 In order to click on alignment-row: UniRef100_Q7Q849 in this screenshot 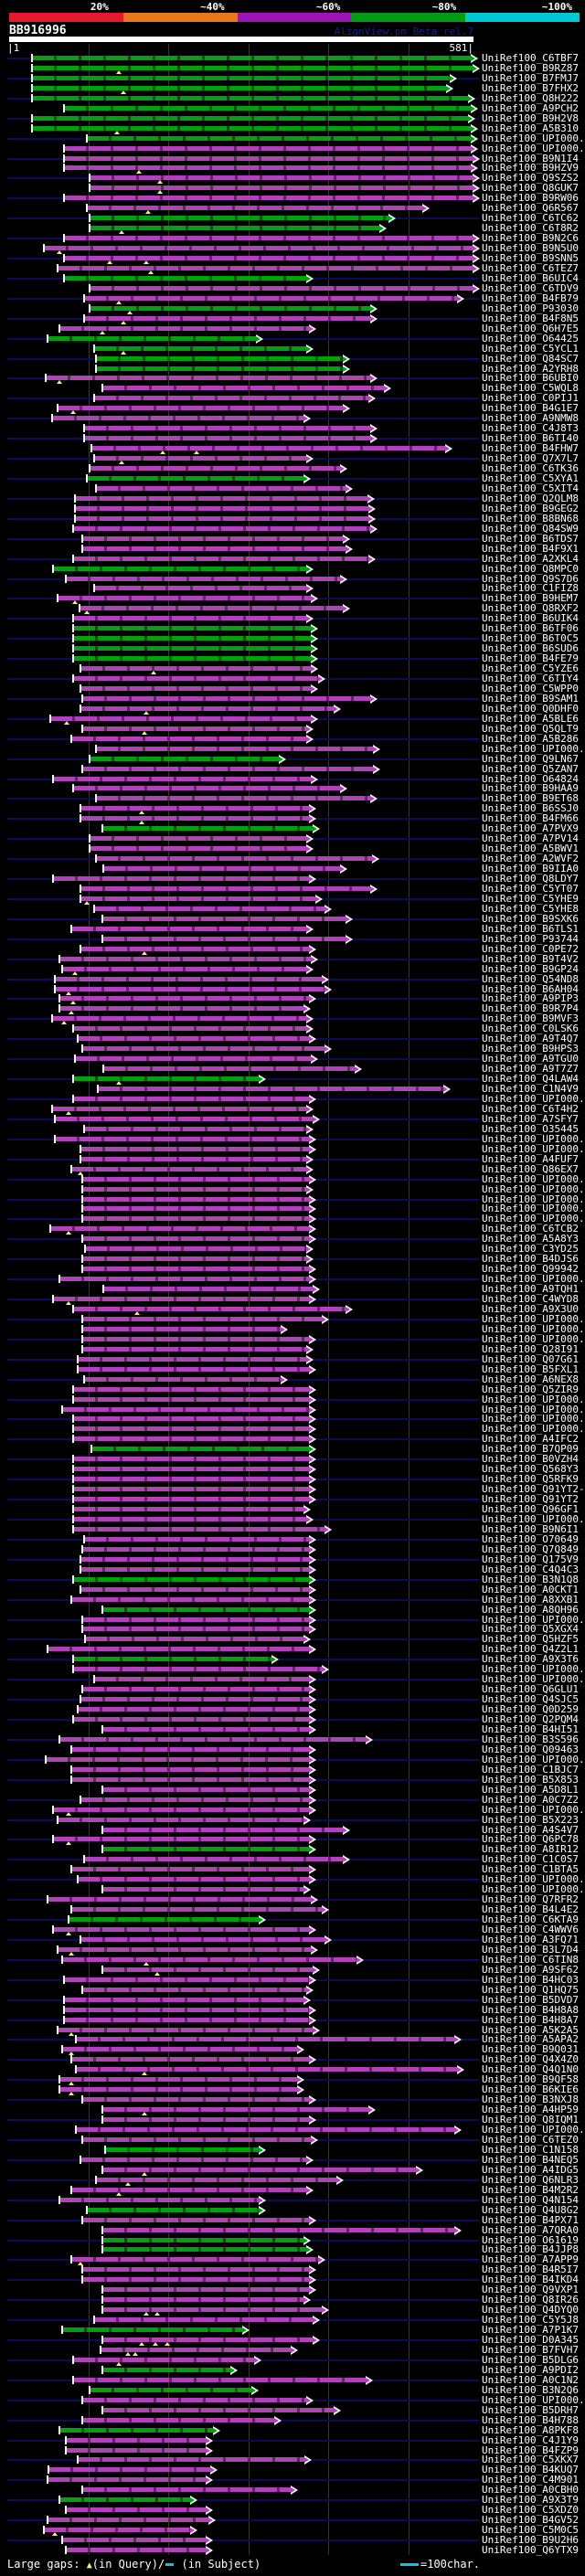, I will do `click(293, 1549)`.